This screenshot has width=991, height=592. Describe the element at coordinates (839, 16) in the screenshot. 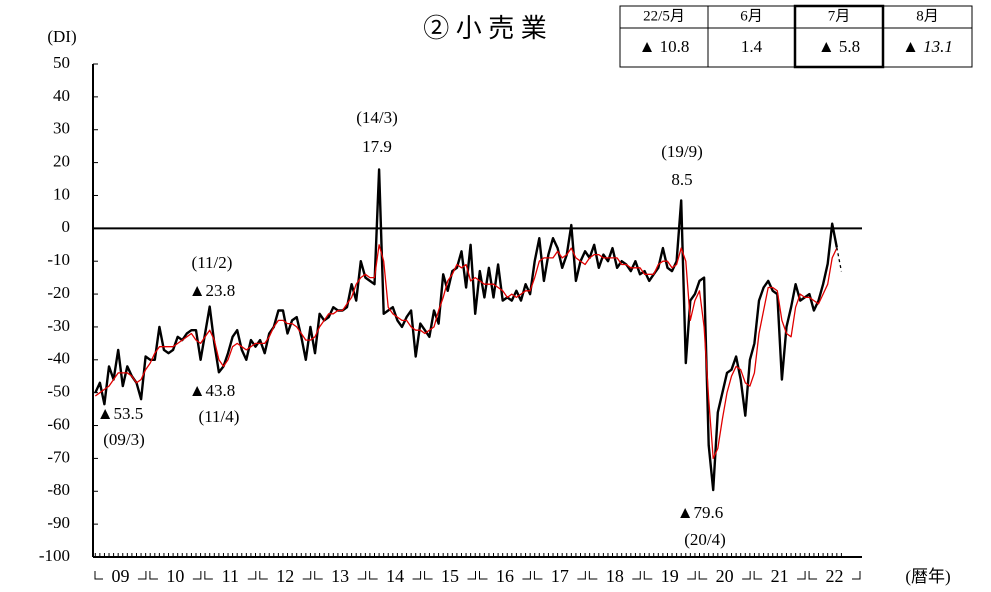

I see `table-header: 7月` at that location.